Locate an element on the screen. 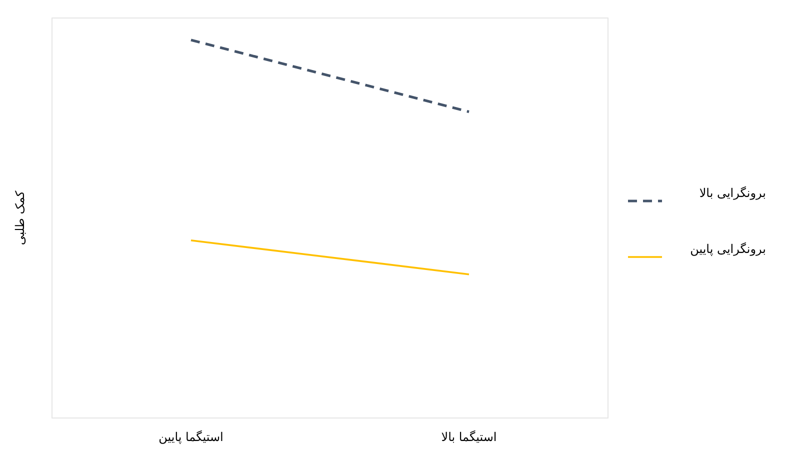  x-tick-label: استیگما پایین is located at coordinates (191, 437).